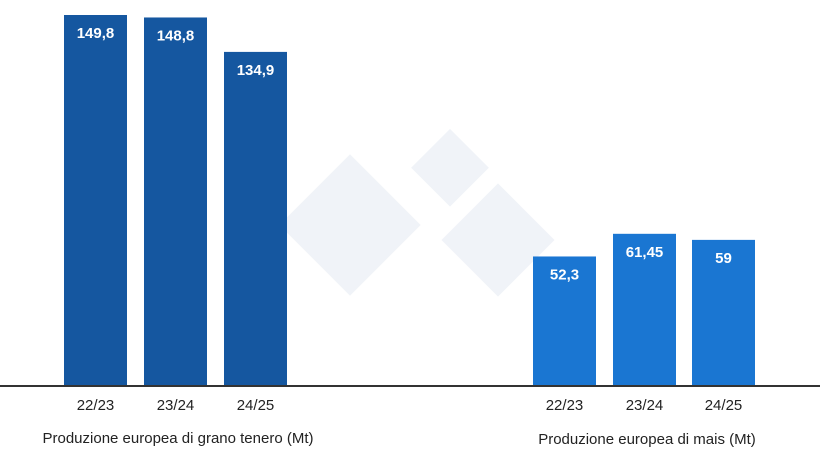  Describe the element at coordinates (256, 70) in the screenshot. I see `data-label: 134,9` at that location.